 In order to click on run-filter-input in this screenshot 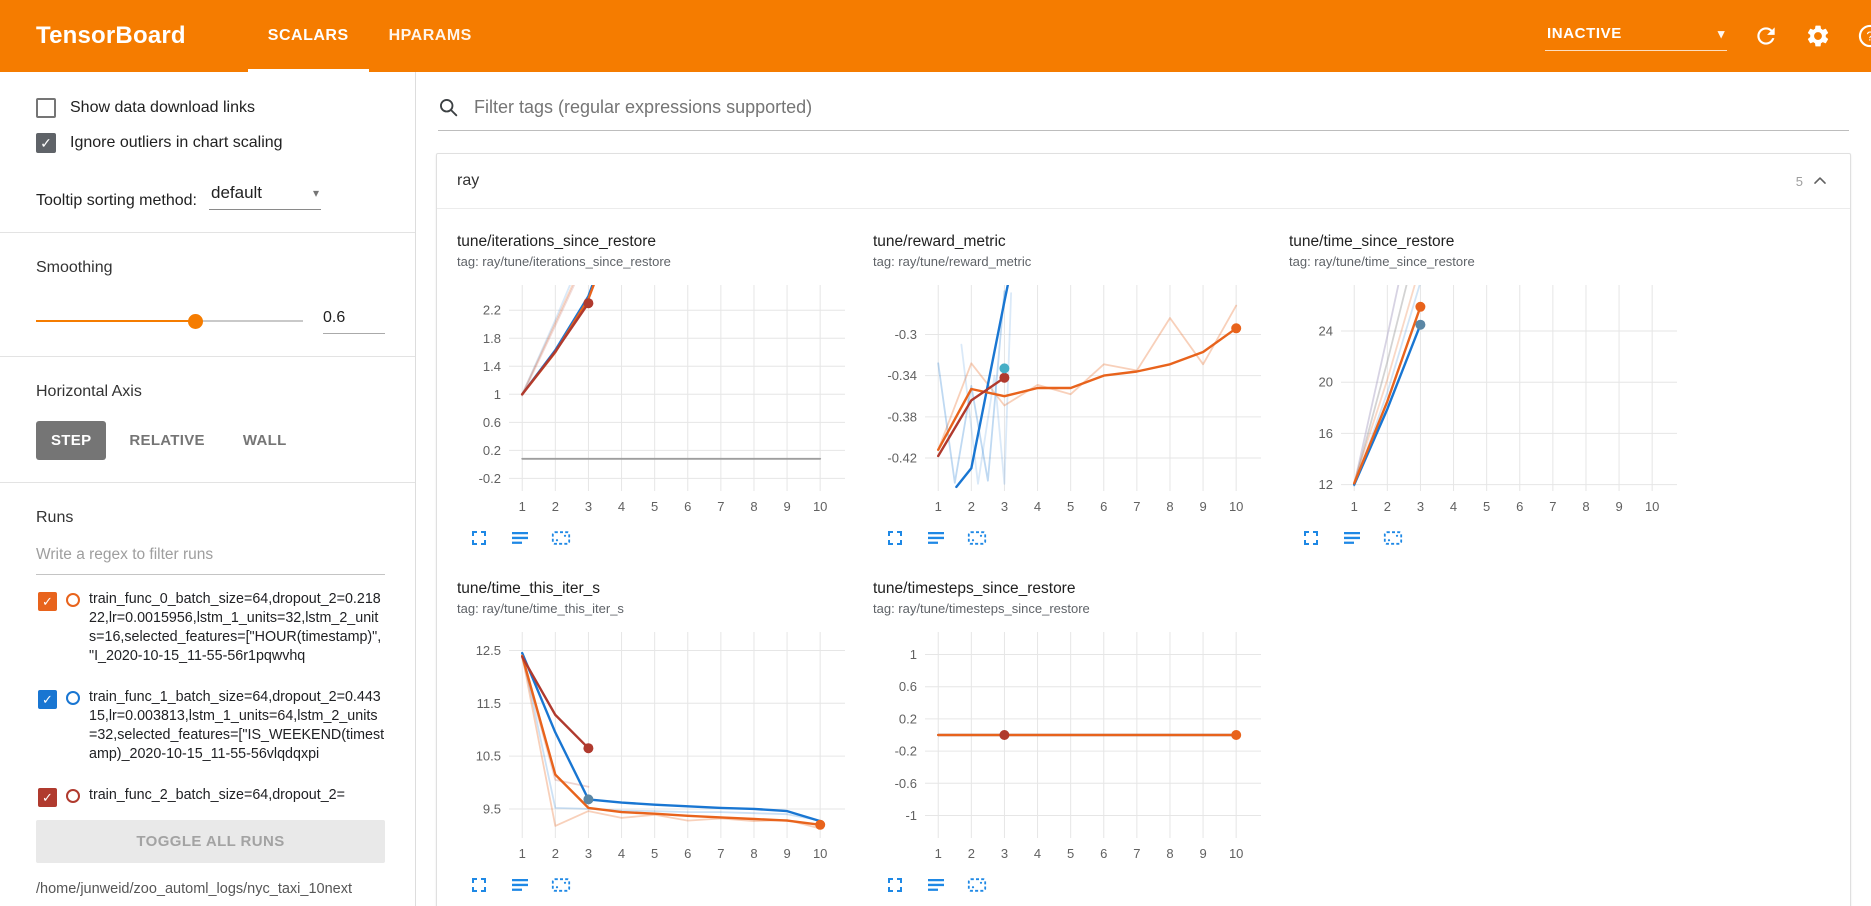, I will do `click(210, 556)`.